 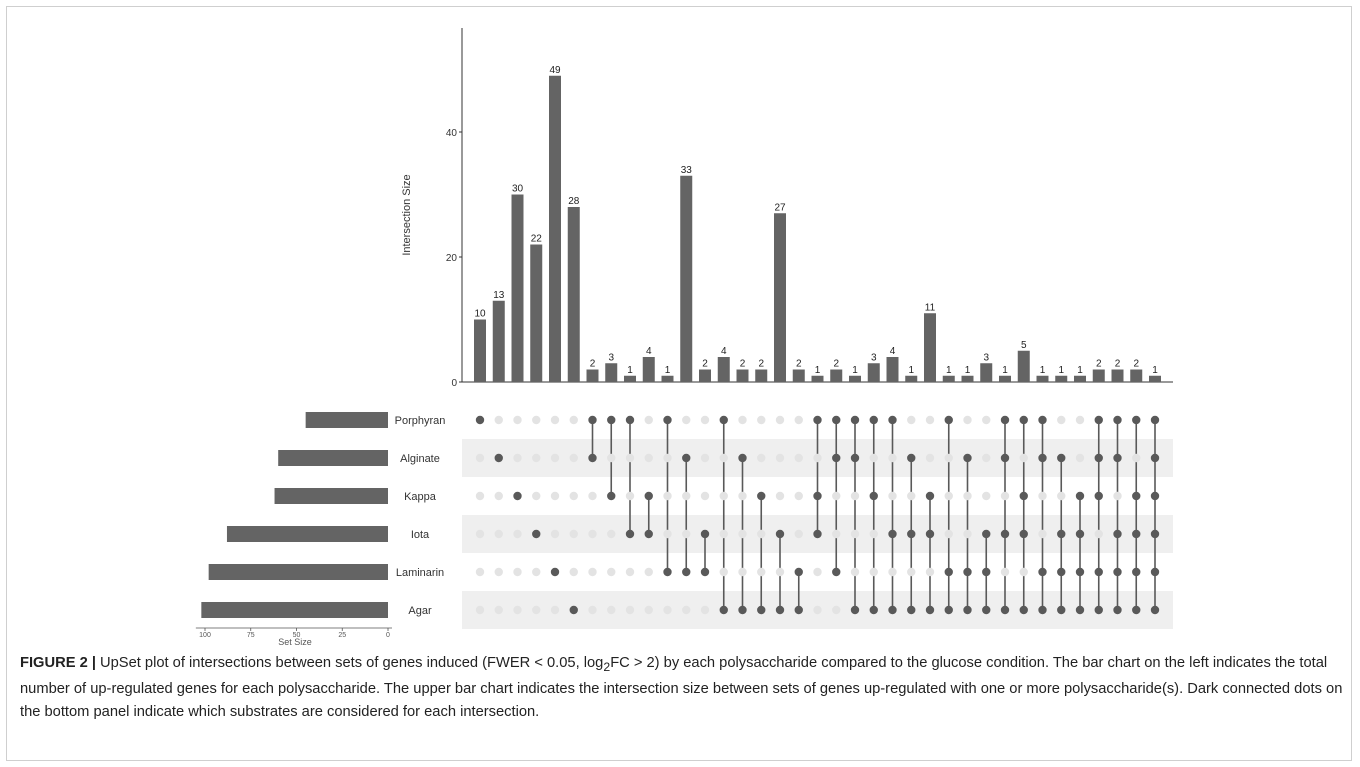 What do you see at coordinates (780, 207) in the screenshot?
I see `bar-value-label: 27` at bounding box center [780, 207].